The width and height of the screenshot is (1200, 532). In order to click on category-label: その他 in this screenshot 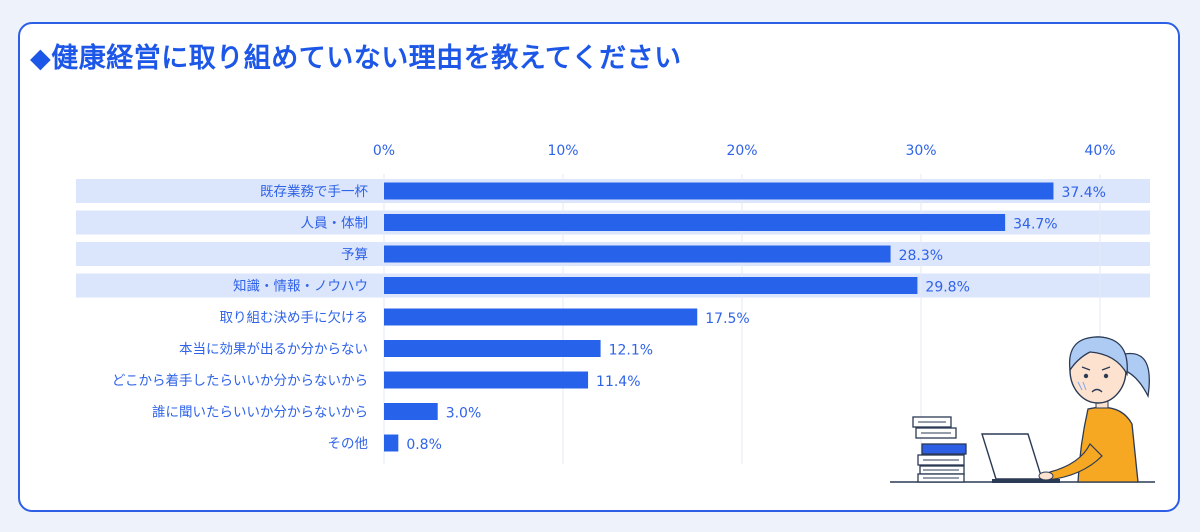, I will do `click(348, 444)`.